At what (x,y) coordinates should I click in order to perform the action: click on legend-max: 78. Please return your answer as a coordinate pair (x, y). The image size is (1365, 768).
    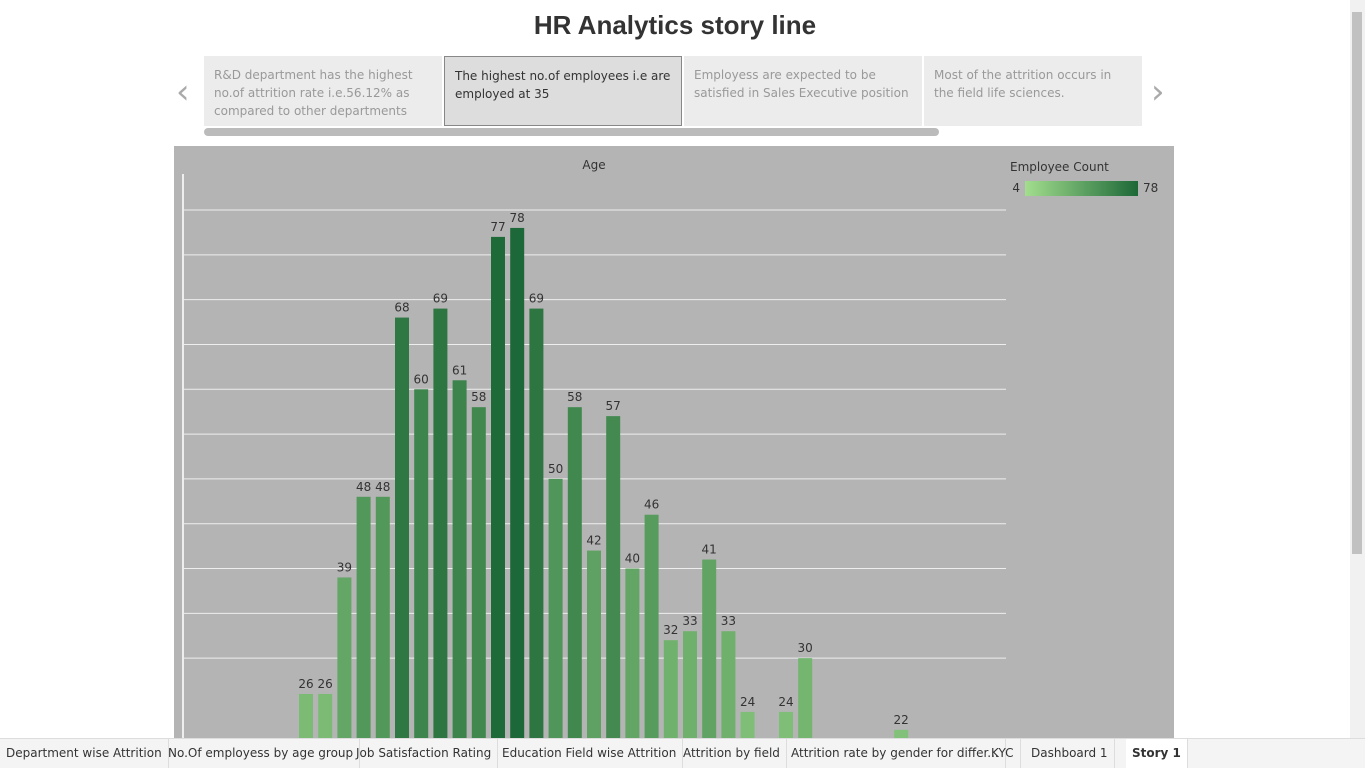
    Looking at the image, I should click on (1150, 188).